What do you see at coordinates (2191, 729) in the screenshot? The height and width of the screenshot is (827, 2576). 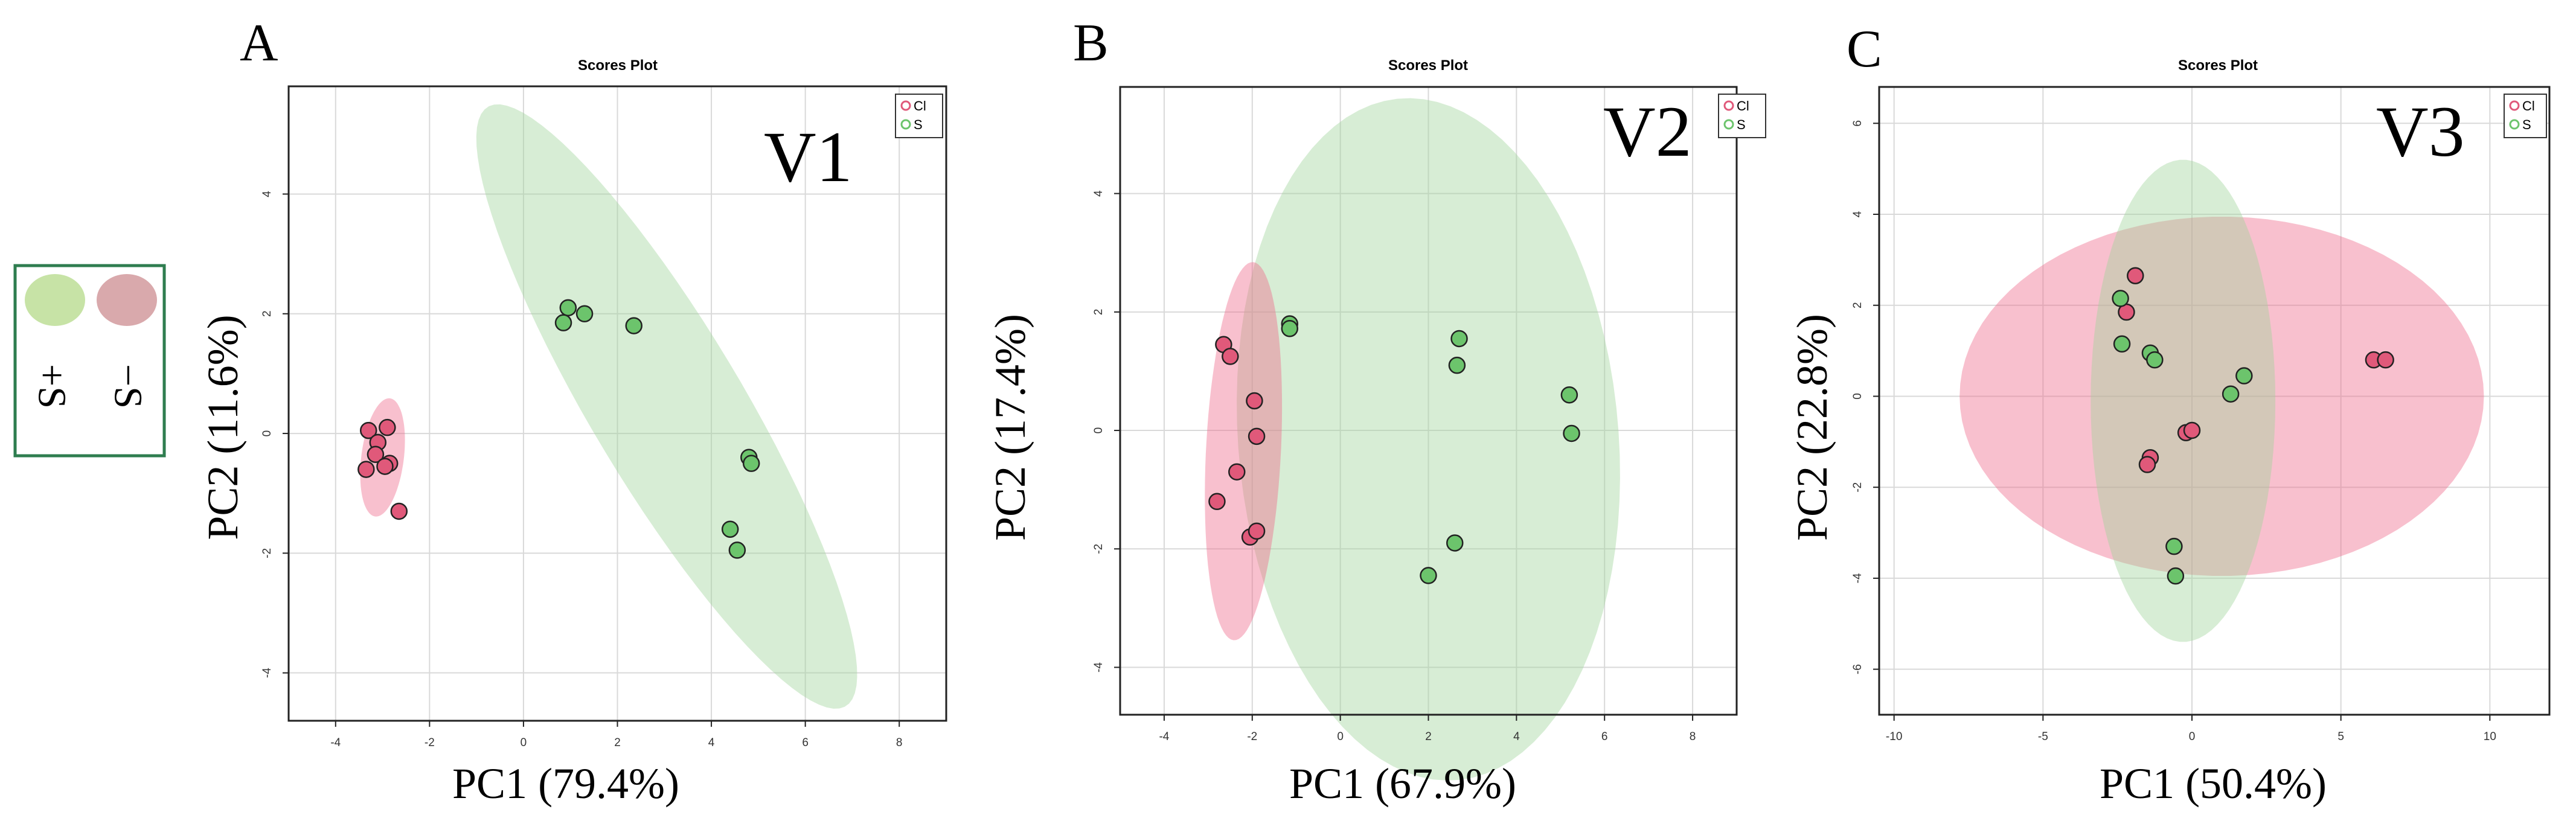 I see `x-tick-layer: -10 -5 0 5 10` at bounding box center [2191, 729].